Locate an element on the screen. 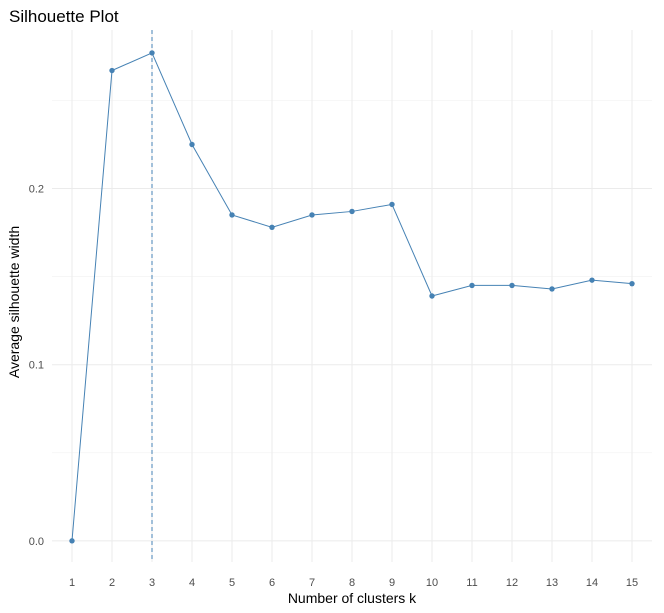 Image resolution: width=664 pixels, height=613 pixels. y-tick-labels: 0.0 0.1 0.2 is located at coordinates (36, 366).